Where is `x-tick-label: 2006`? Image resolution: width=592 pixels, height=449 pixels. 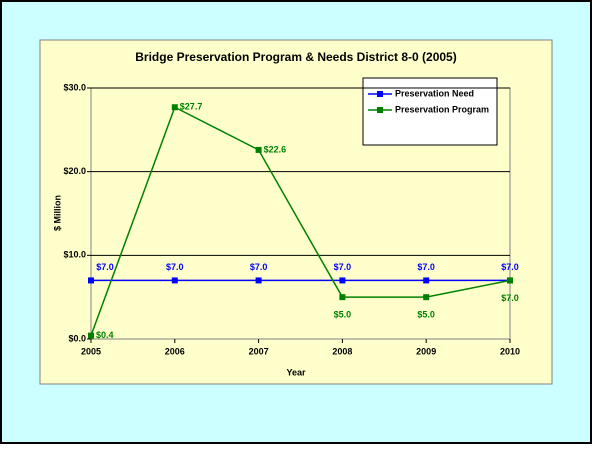 x-tick-label: 2006 is located at coordinates (175, 351).